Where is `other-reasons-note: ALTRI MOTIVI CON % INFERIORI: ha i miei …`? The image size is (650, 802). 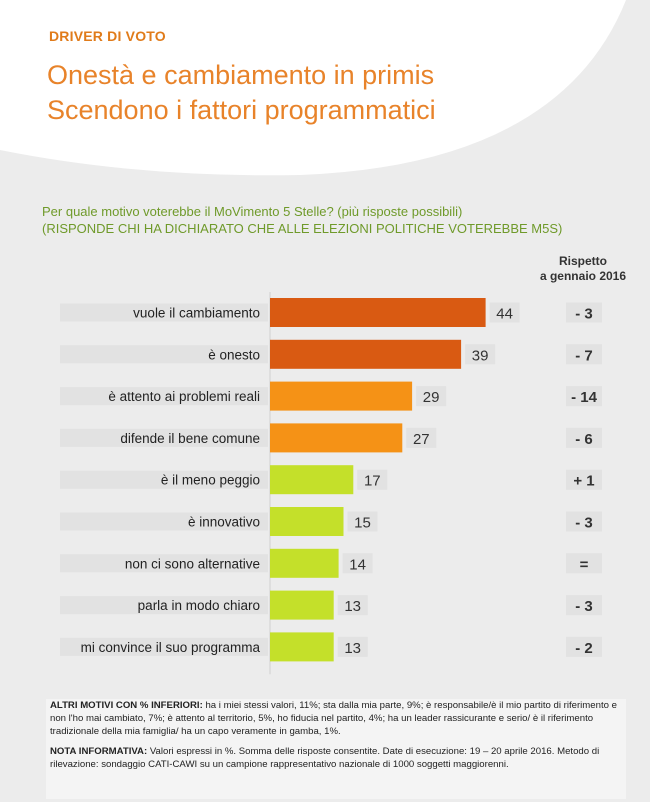 other-reasons-note: ALTRI MOTIVI CON % INFERIORI: ha i miei … is located at coordinates (336, 719).